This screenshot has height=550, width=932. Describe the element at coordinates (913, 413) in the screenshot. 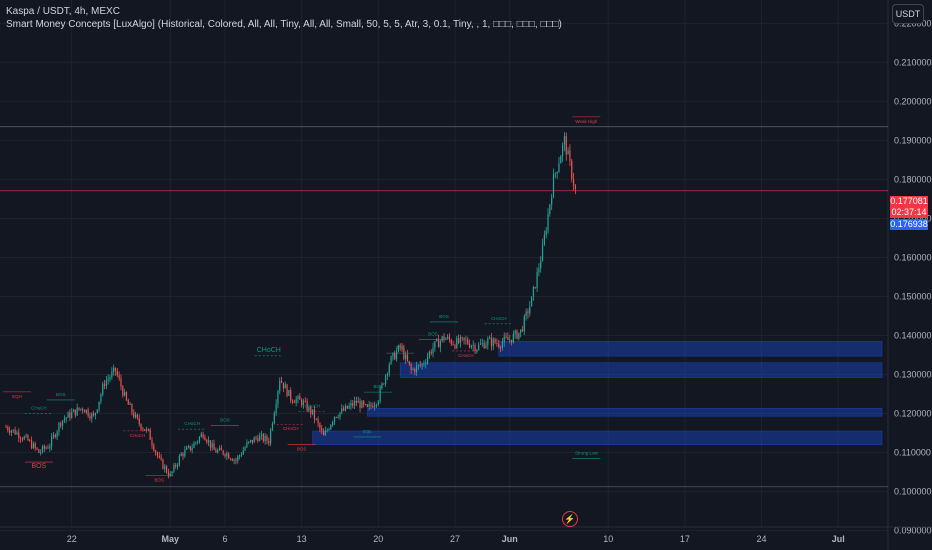

I see `y-tick-label: 0.120000` at that location.